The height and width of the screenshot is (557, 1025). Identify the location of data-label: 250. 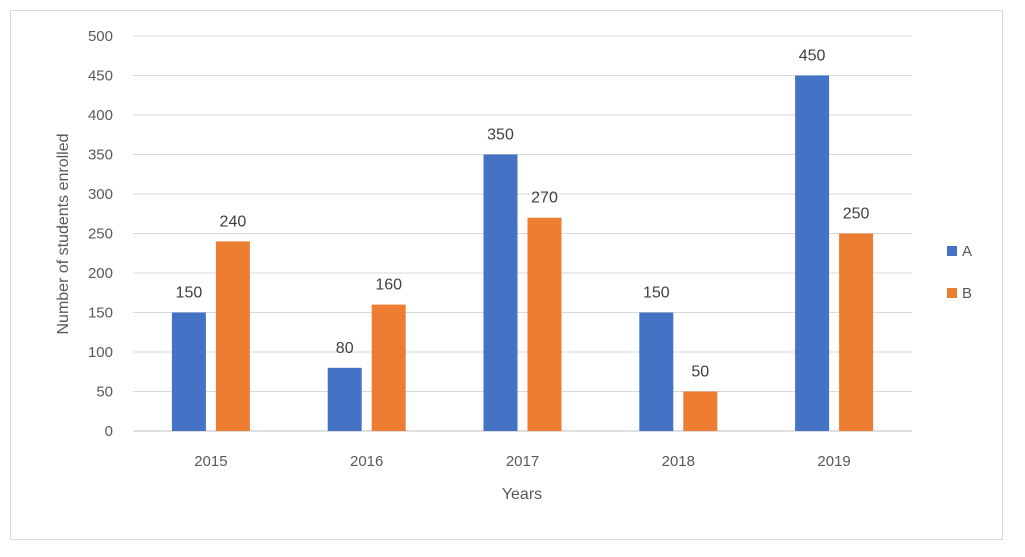
(856, 214).